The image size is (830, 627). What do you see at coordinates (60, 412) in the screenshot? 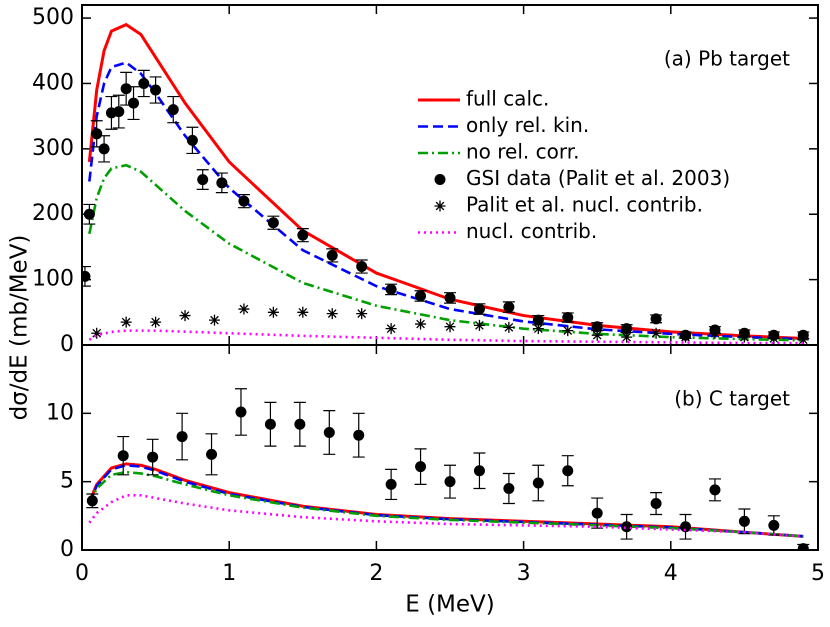
I see `y-tick-label: 10` at bounding box center [60, 412].